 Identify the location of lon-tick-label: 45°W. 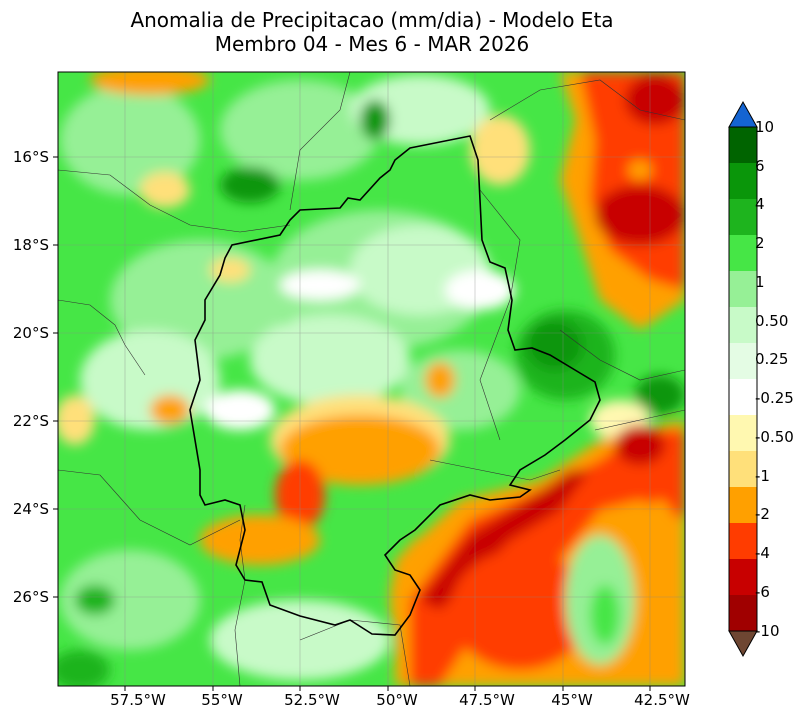
(572, 700).